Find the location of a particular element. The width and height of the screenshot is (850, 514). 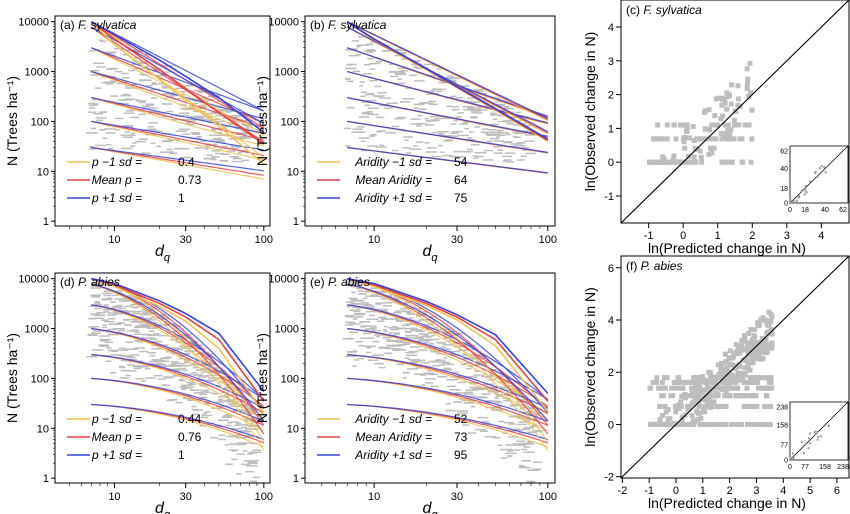

legend-value: 64 is located at coordinates (461, 180).